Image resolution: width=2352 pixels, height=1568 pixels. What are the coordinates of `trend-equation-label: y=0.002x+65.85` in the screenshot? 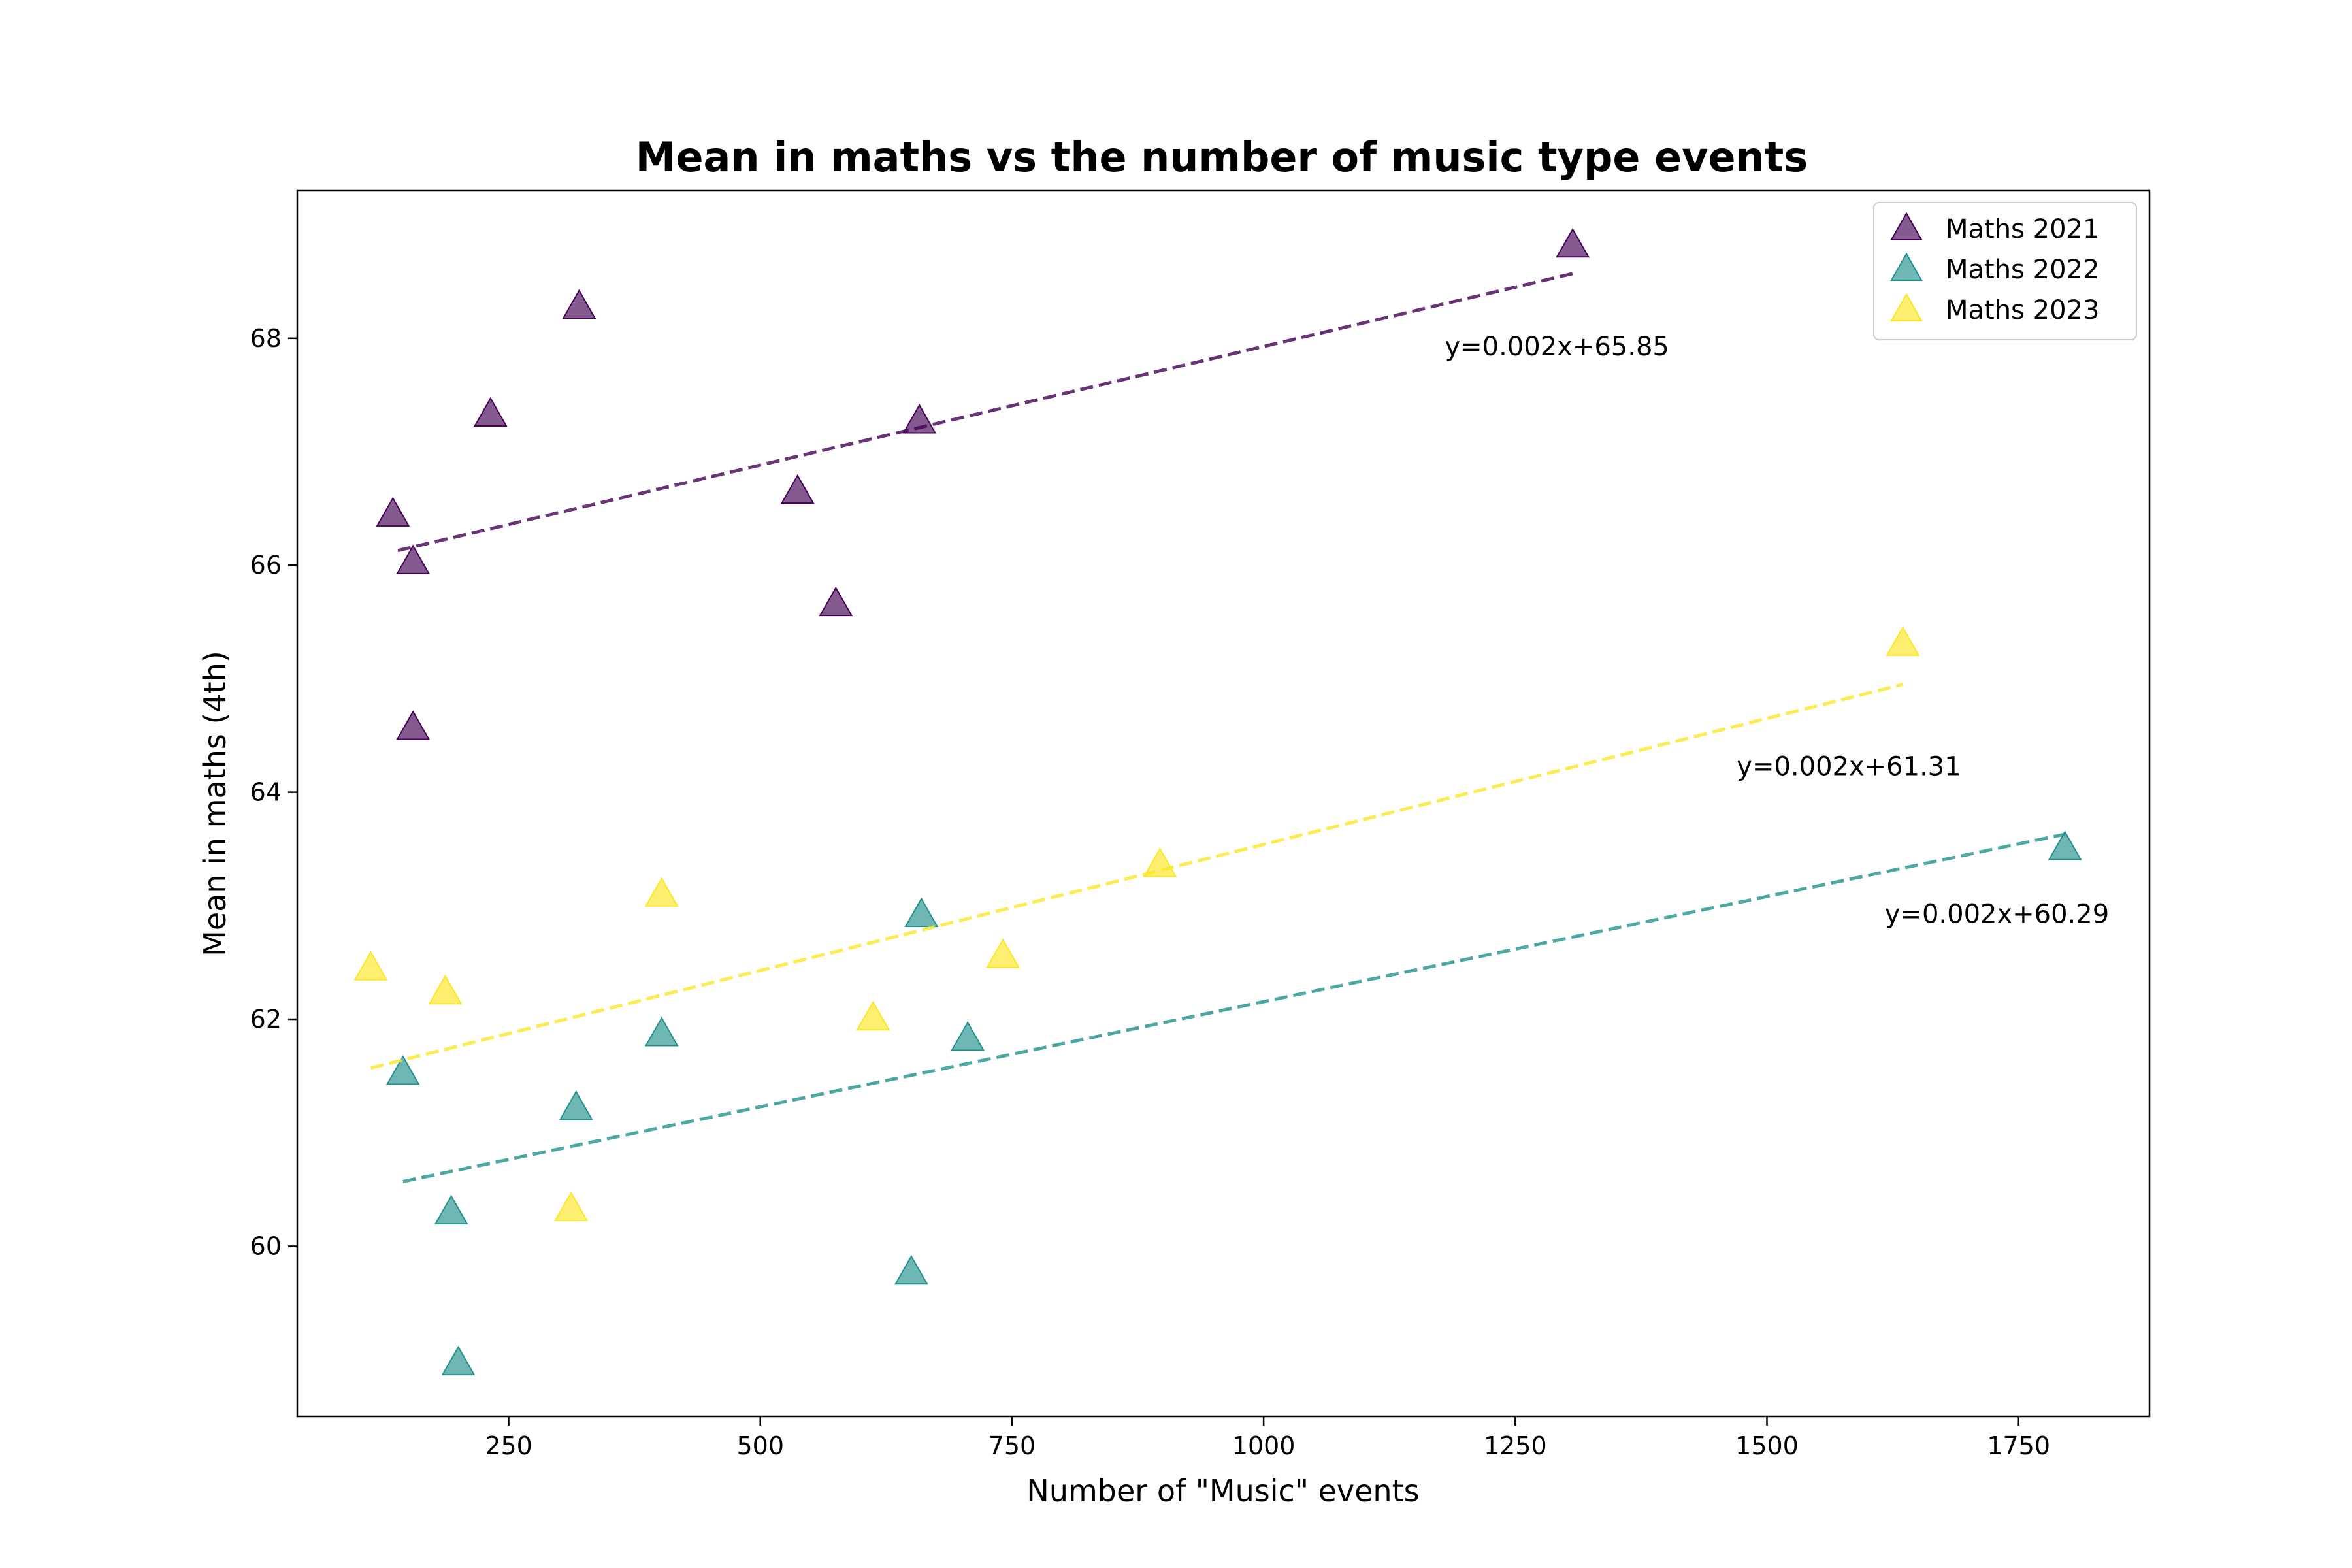 It's located at (1557, 347).